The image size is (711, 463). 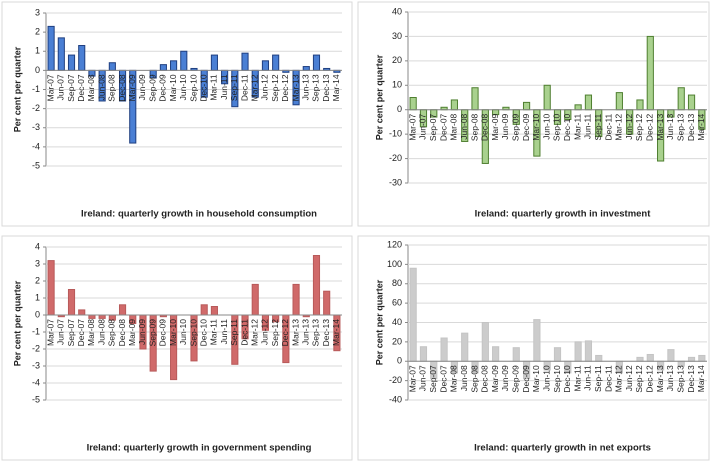 I want to click on x-tick-label: Dec-12, so click(x=650, y=379).